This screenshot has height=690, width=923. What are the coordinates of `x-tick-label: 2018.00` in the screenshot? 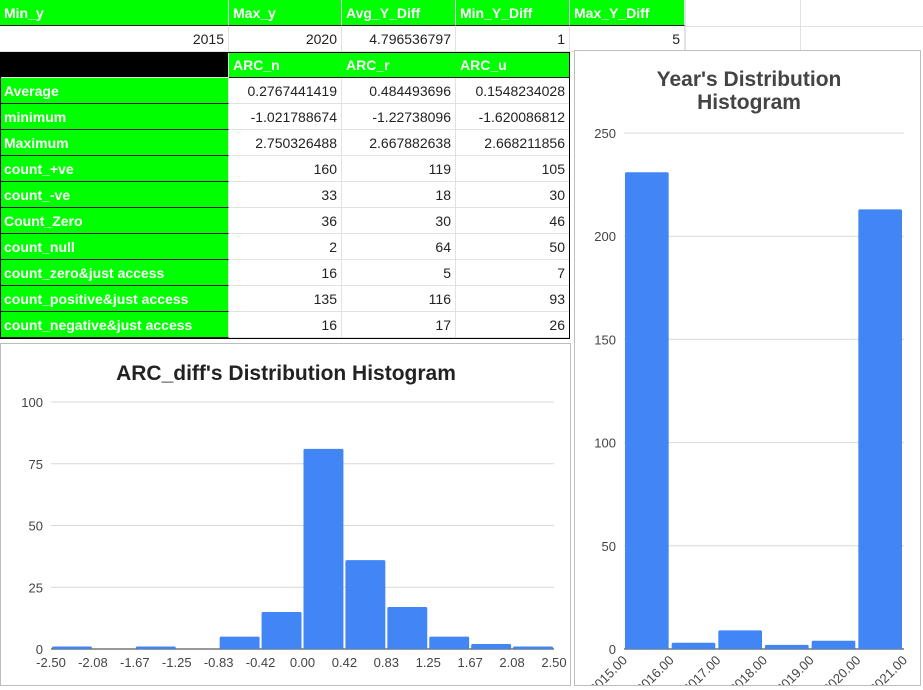 It's located at (748, 669).